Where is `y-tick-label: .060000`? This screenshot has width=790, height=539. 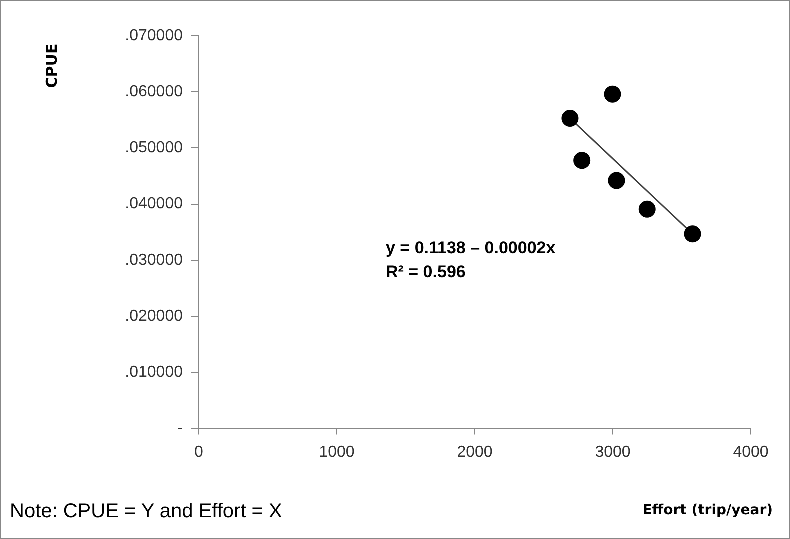 y-tick-label: .060000 is located at coordinates (154, 92).